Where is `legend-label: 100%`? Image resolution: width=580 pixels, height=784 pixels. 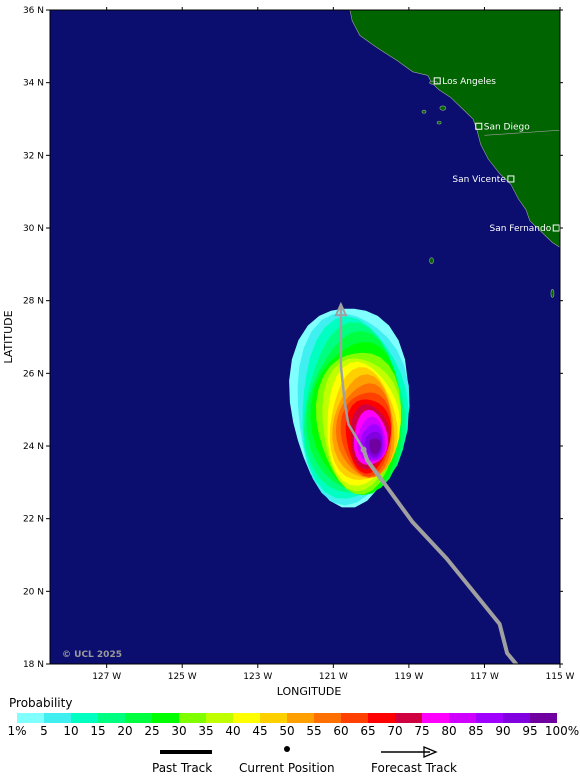
legend-label: 100% is located at coordinates (562, 731).